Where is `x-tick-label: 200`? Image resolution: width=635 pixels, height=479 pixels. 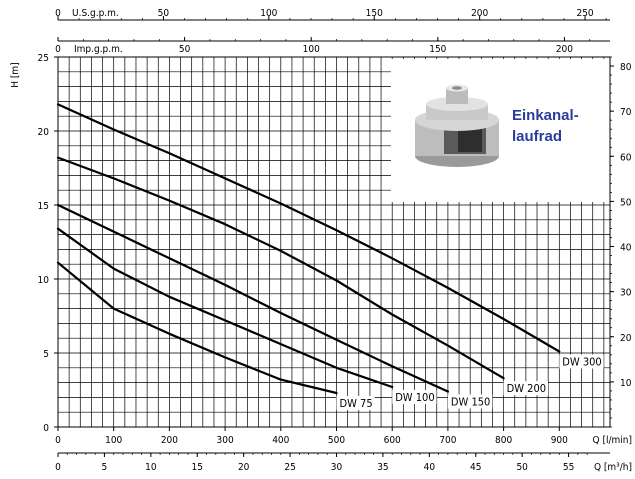 x-tick-label: 200 is located at coordinates (169, 440).